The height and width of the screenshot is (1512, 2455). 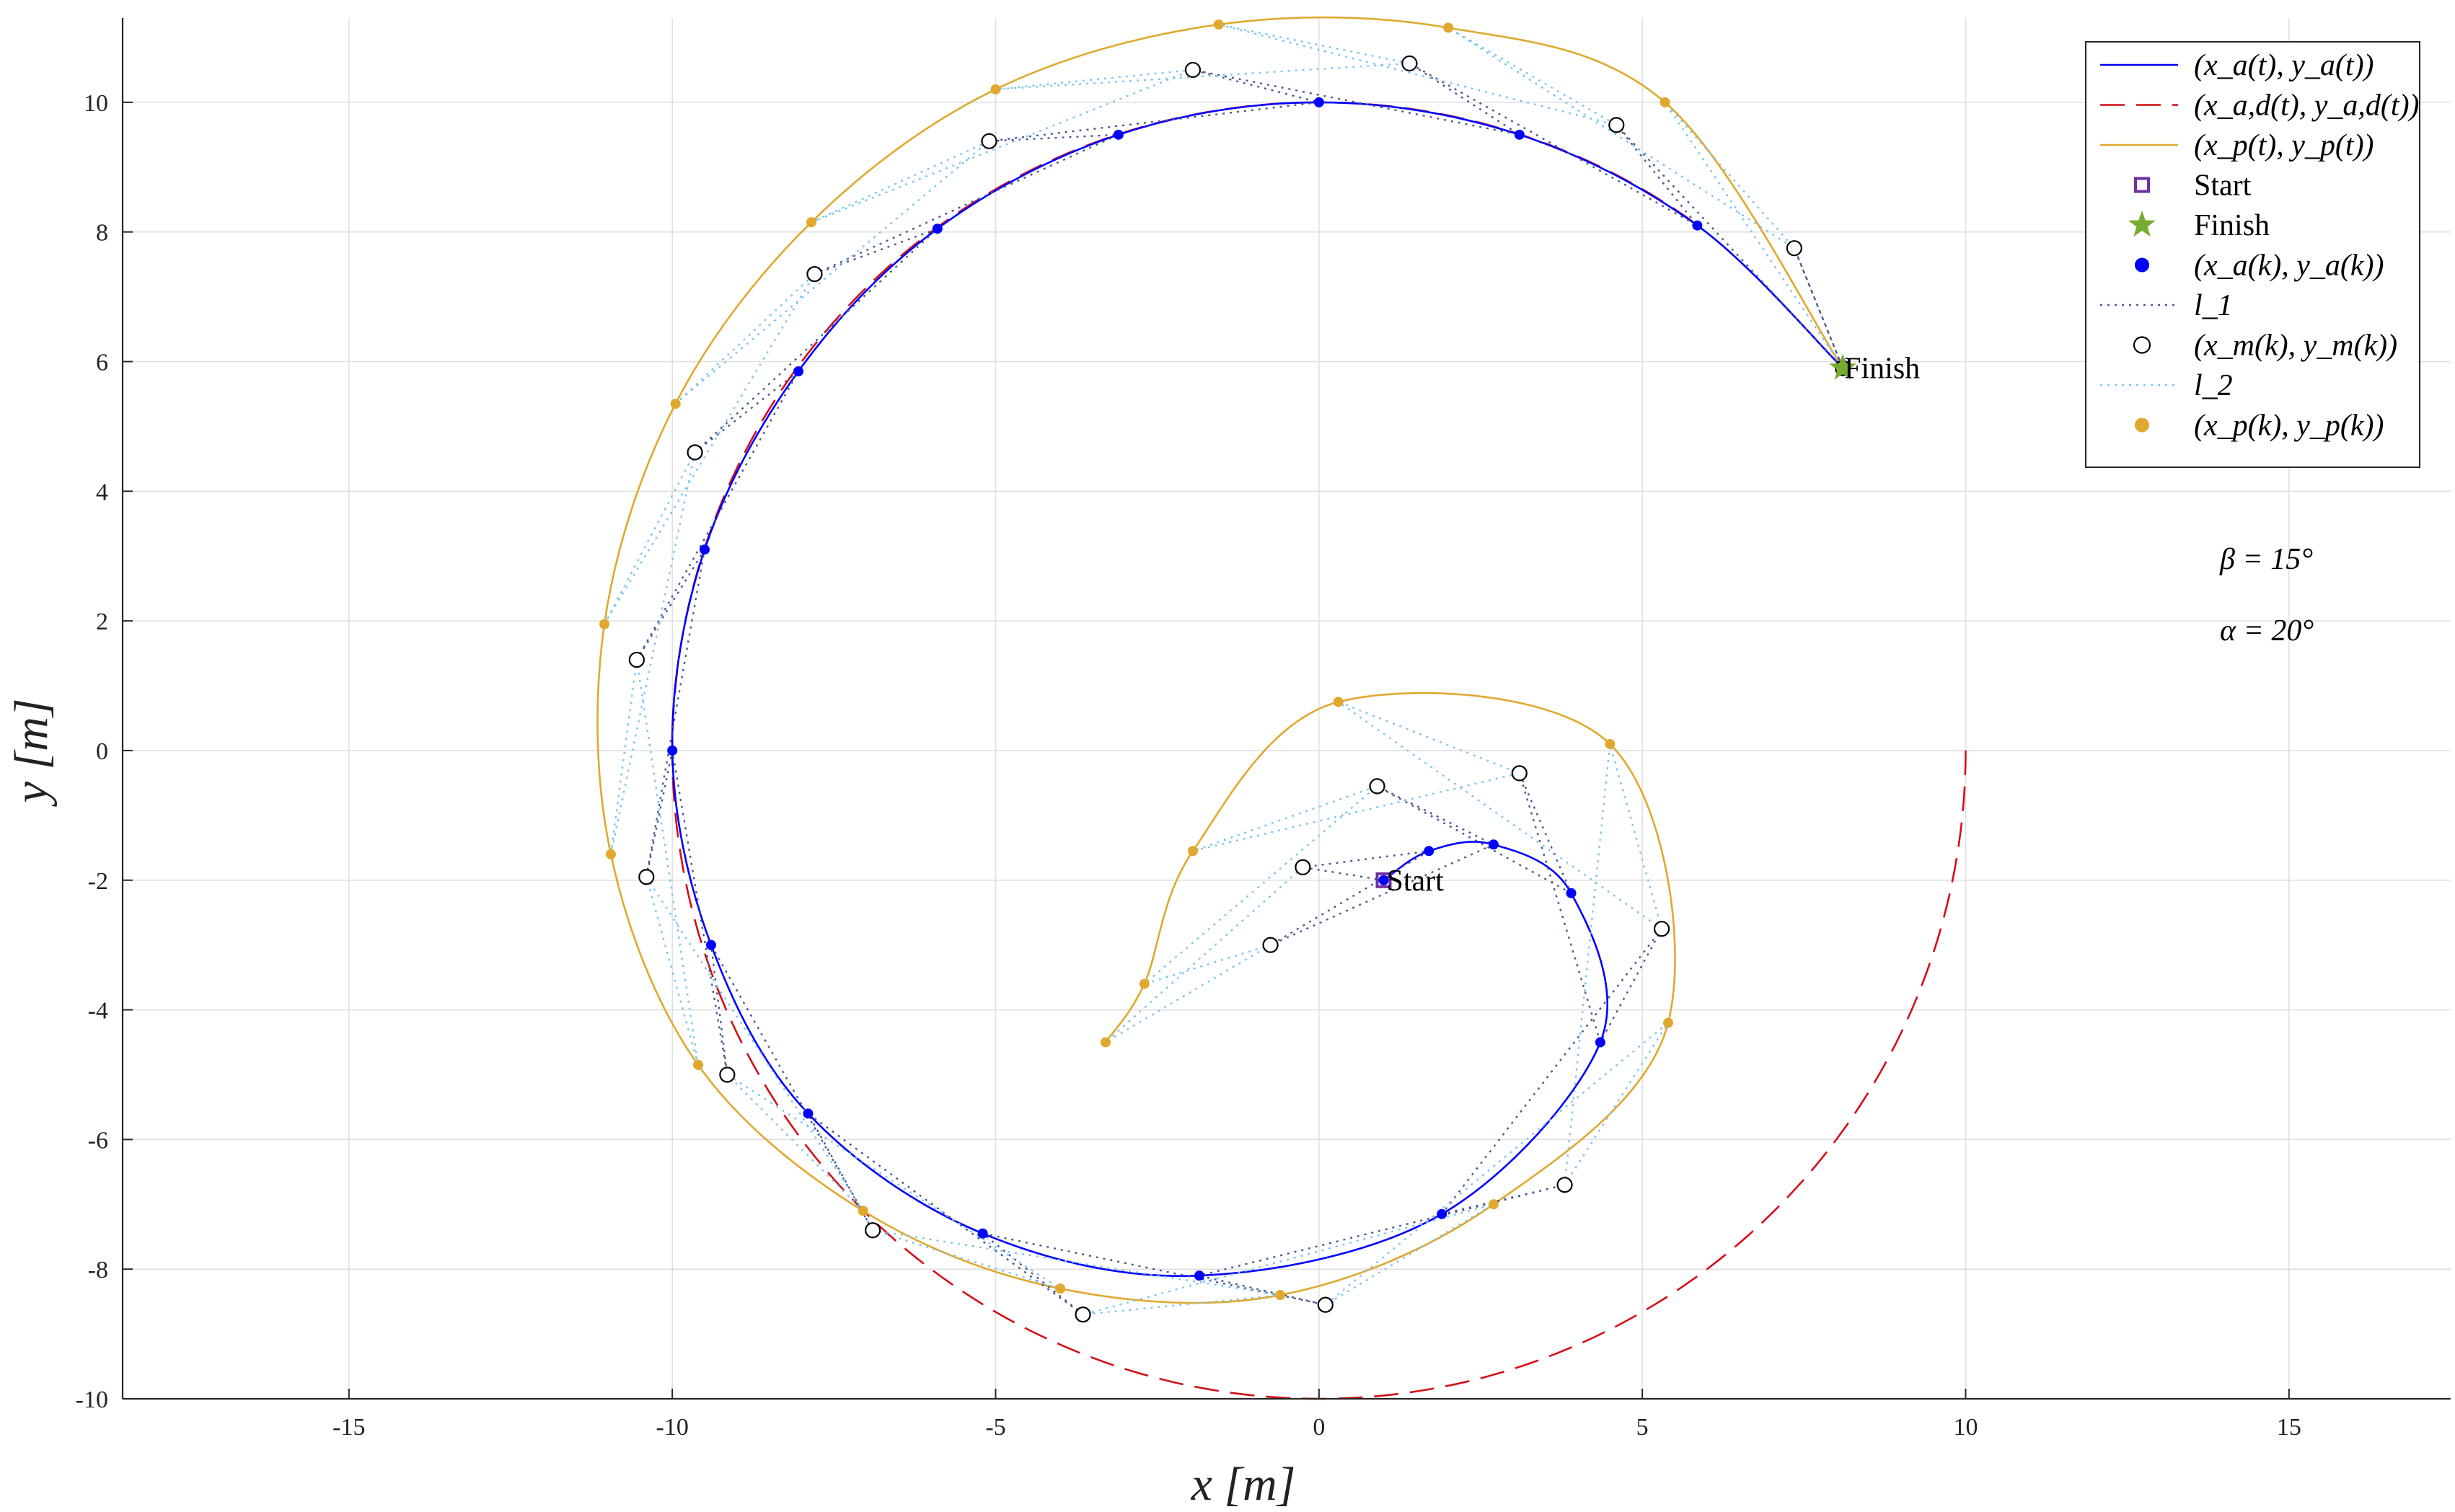 What do you see at coordinates (2284, 65) in the screenshot?
I see `legend-label-0: (x_a(t), y_a(t))` at bounding box center [2284, 65].